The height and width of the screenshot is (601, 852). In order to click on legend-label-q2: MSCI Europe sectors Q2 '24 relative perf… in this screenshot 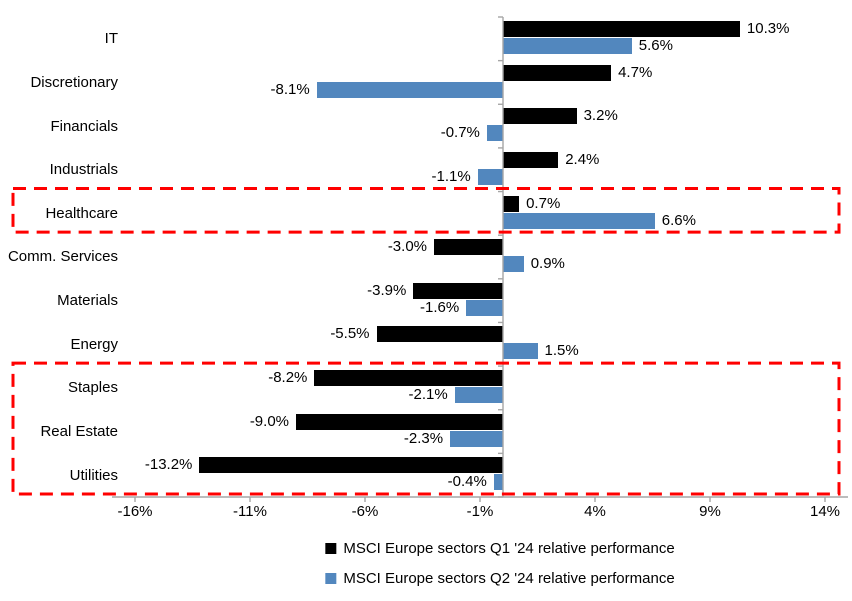, I will do `click(509, 578)`.